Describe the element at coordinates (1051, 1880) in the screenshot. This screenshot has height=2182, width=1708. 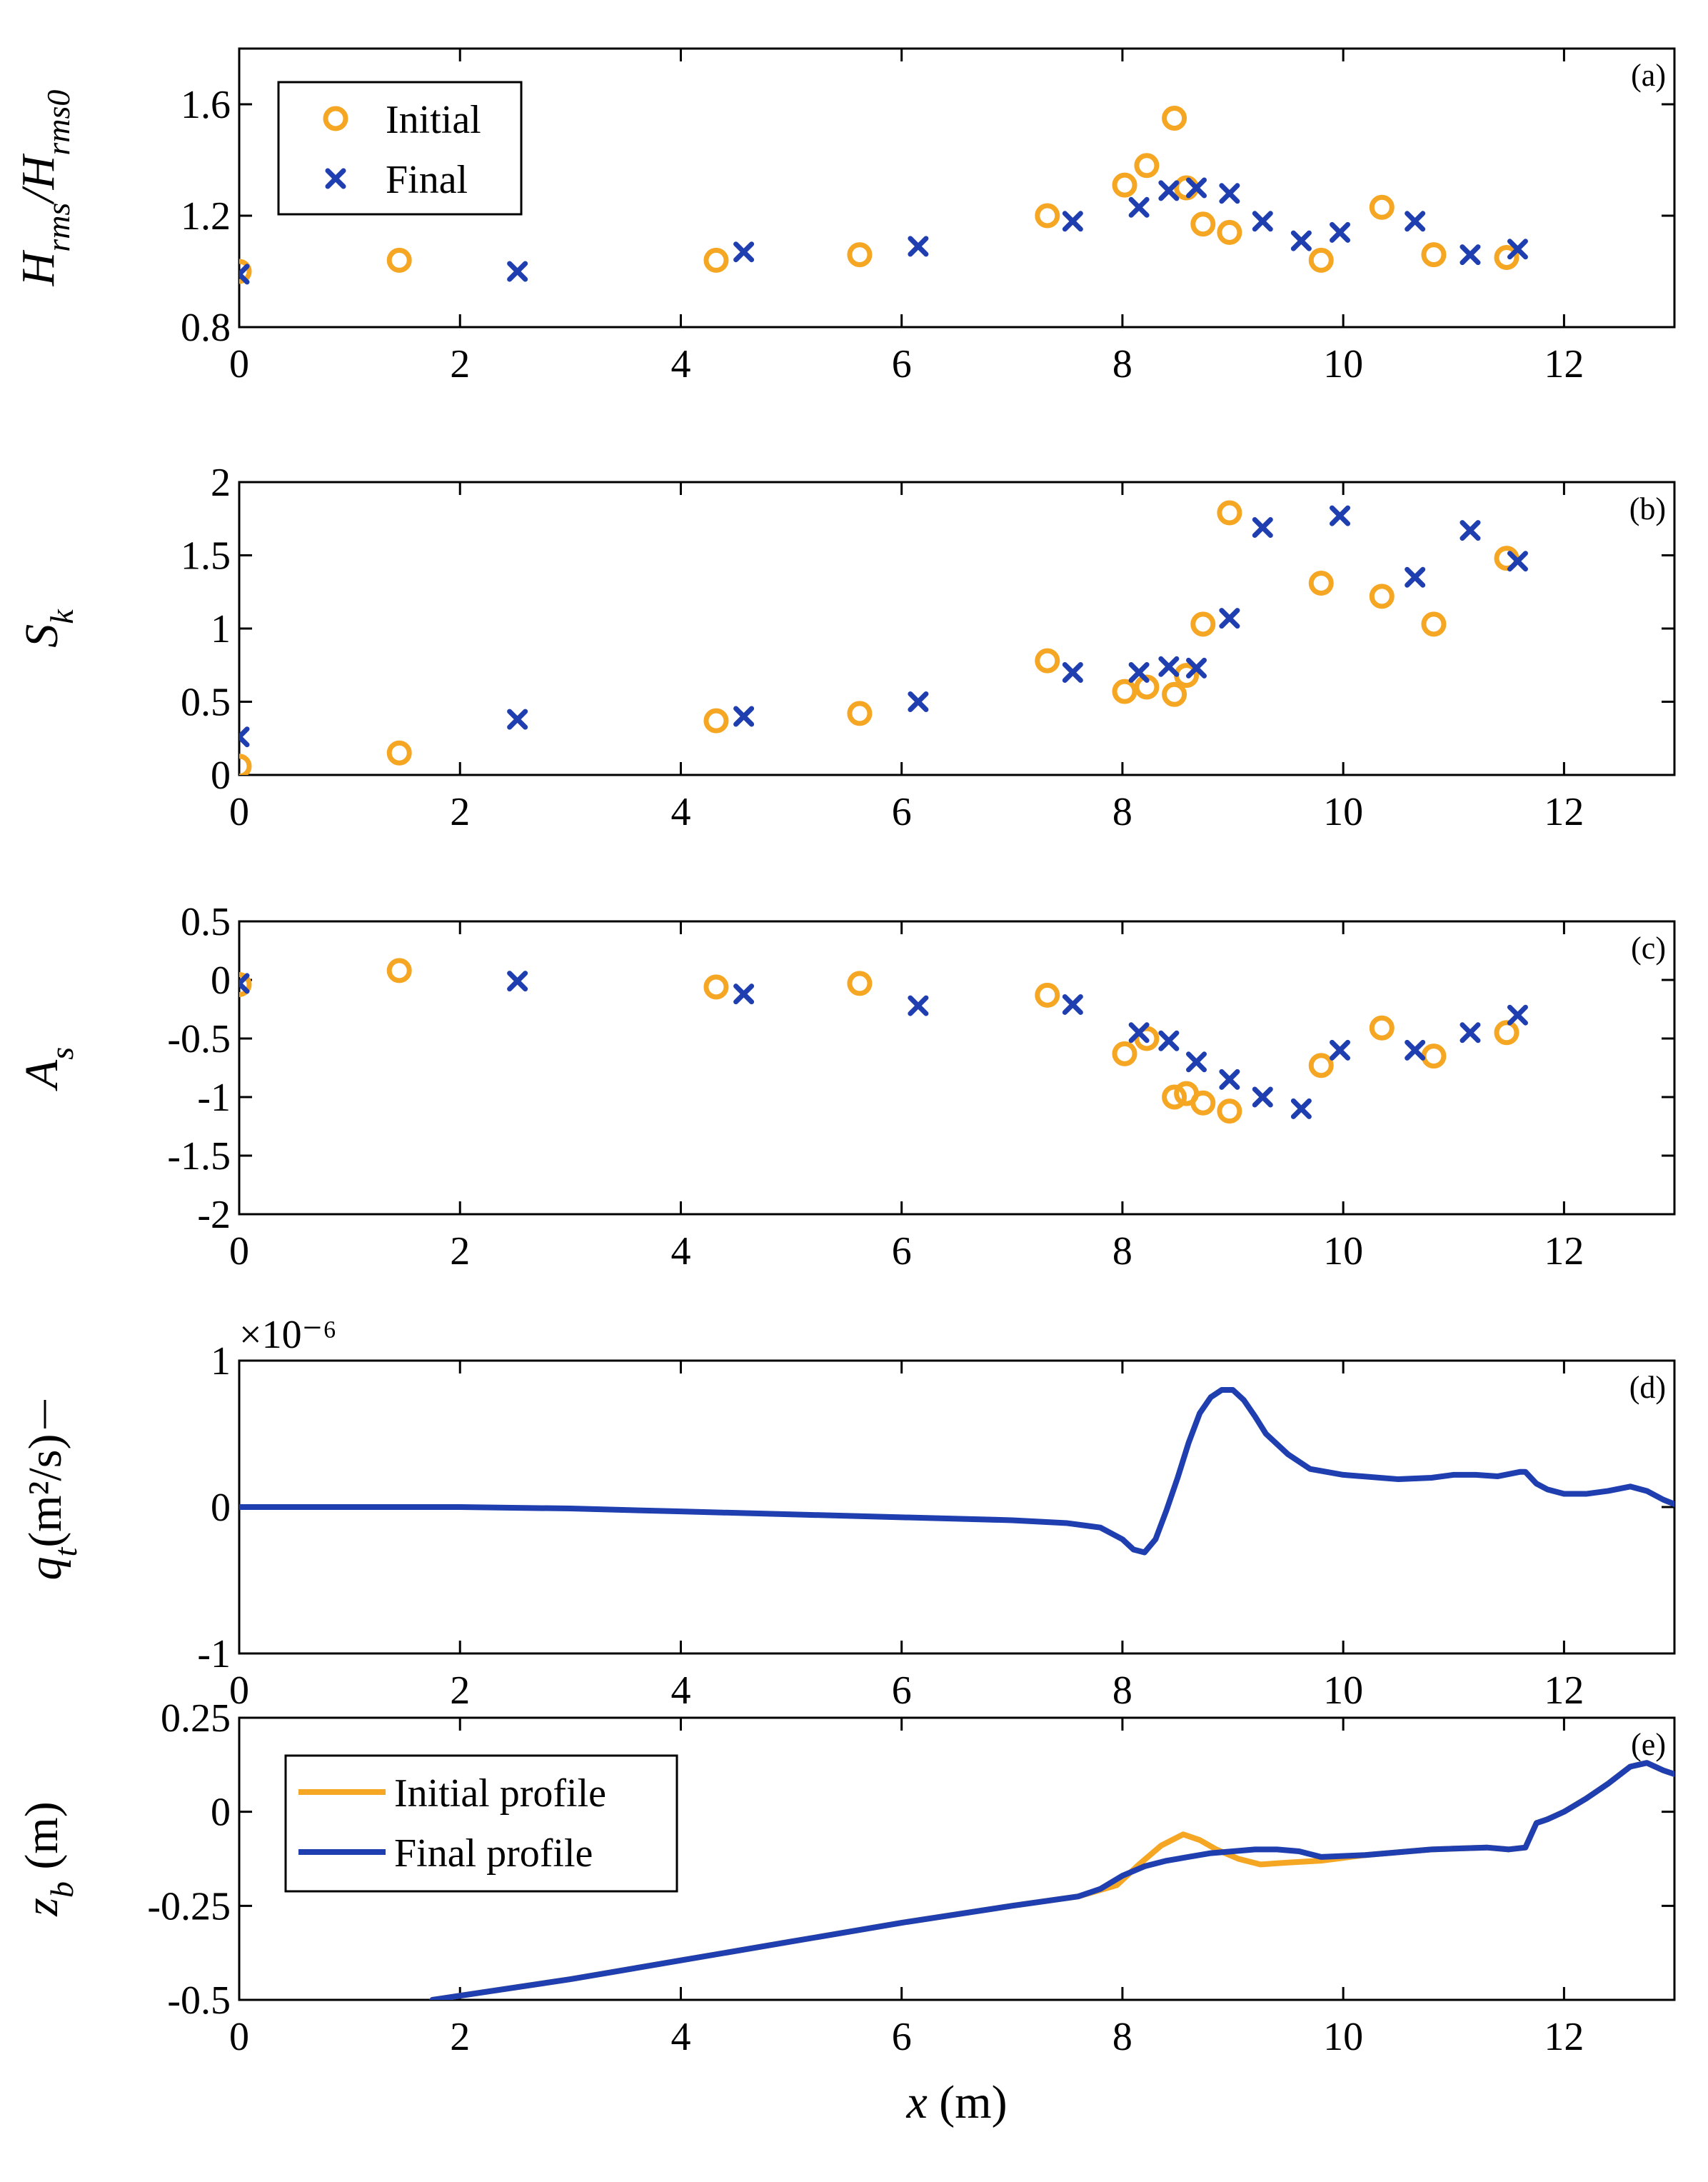
I see `final-profile-line` at that location.